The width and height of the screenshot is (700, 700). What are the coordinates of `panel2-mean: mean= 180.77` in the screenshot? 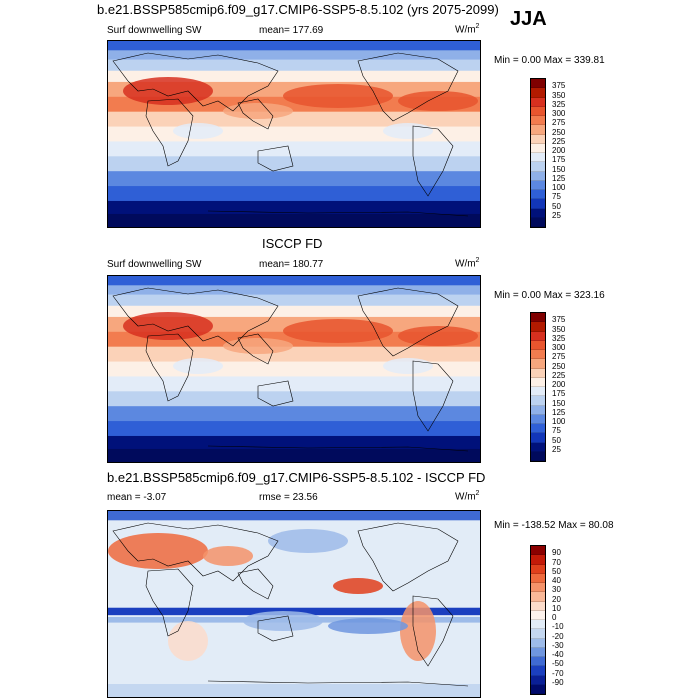 It's located at (291, 264).